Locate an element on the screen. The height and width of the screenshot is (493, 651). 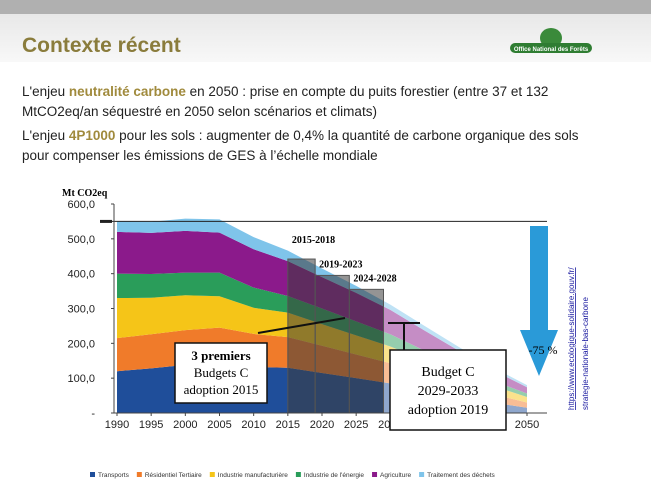
budget-label: 2015-2018 is located at coordinates (313, 240).